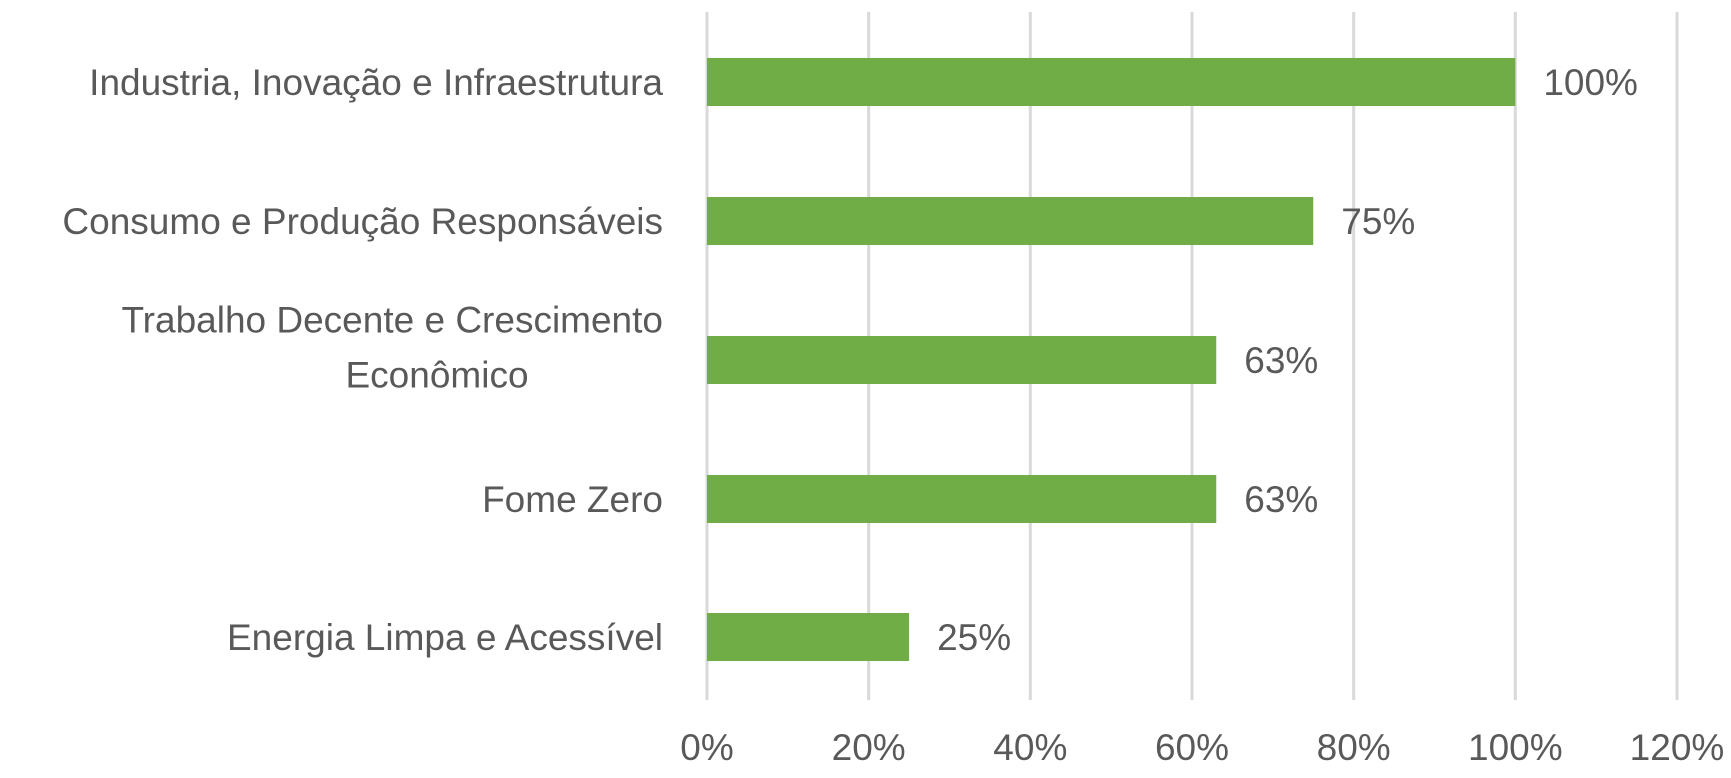 This screenshot has width=1731, height=778. Describe the element at coordinates (1378, 221) in the screenshot. I see `data-label: 75%` at that location.